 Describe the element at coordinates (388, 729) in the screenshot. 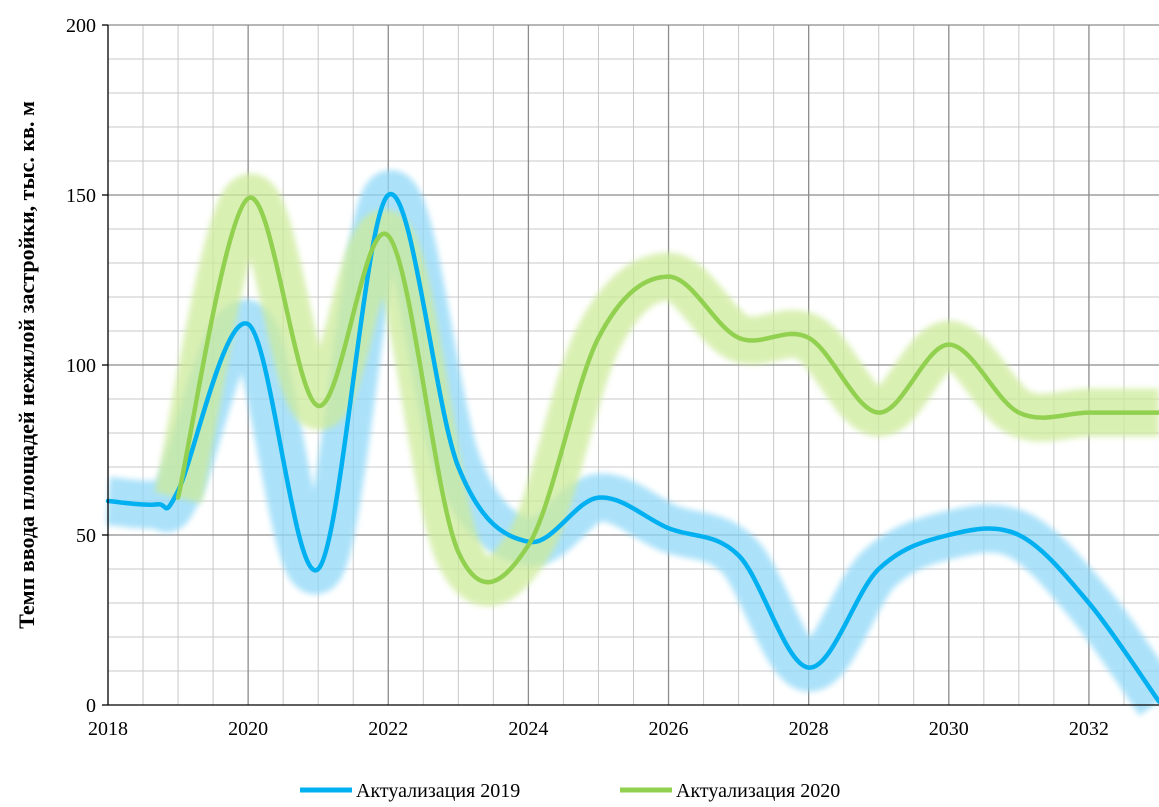

I see `x-tick-label: 2022` at that location.